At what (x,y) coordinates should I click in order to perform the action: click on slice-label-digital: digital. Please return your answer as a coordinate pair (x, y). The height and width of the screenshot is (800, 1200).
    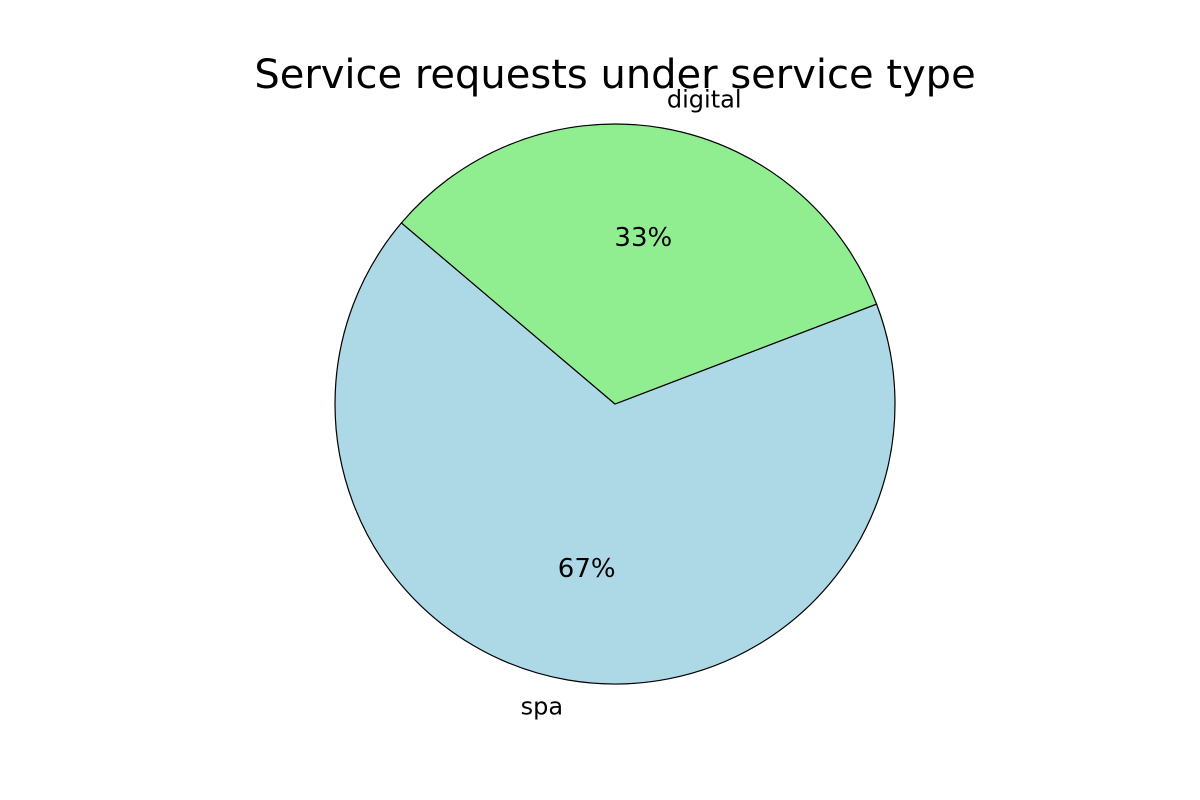
    Looking at the image, I should click on (704, 99).